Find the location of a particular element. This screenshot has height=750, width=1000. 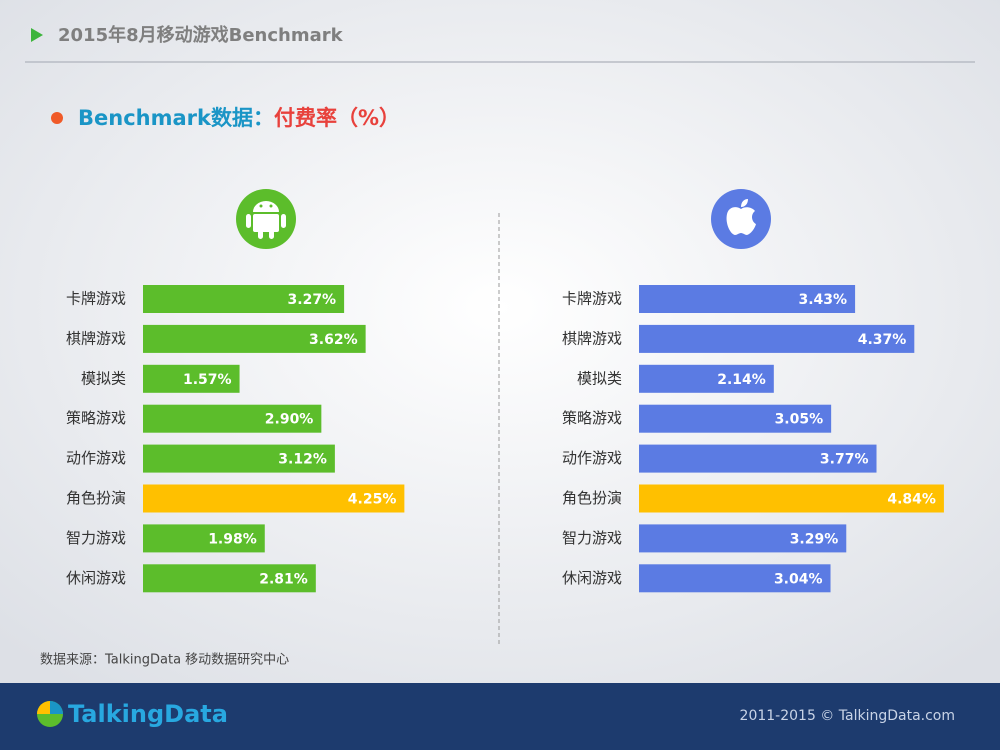

footer-copyright: 2011-2015 © TalkingData.com is located at coordinates (847, 716).